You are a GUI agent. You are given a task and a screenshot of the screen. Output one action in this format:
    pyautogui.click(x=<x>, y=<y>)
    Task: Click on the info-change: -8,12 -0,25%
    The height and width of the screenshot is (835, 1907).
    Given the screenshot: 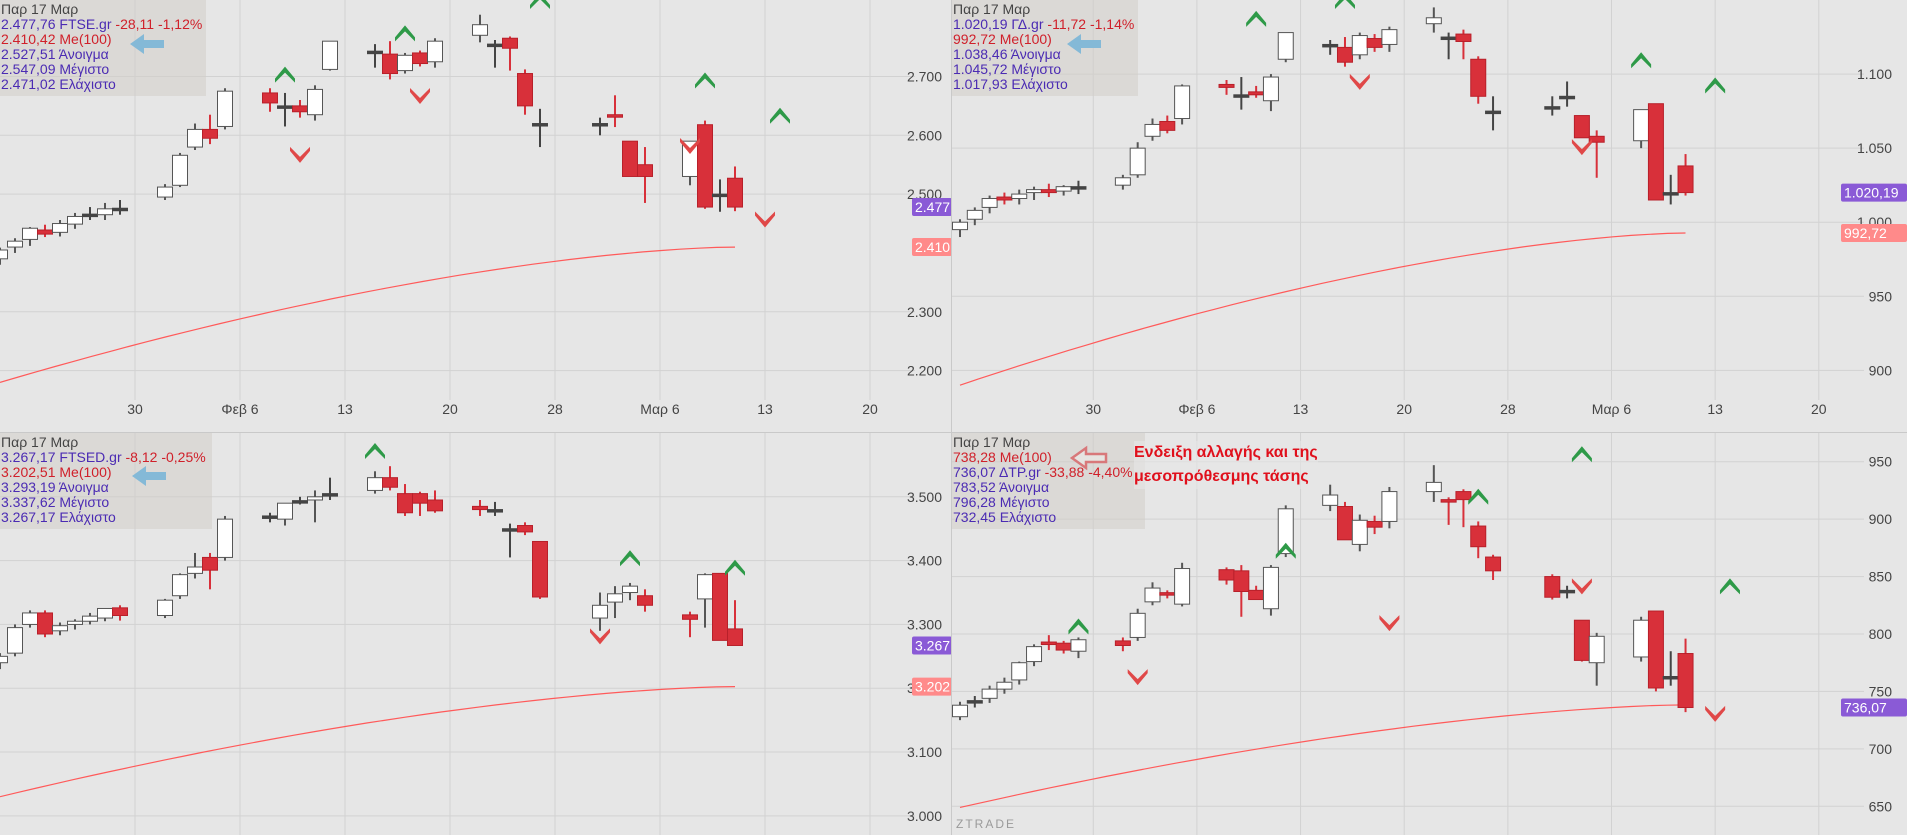 What is the action you would take?
    pyautogui.click(x=165, y=457)
    